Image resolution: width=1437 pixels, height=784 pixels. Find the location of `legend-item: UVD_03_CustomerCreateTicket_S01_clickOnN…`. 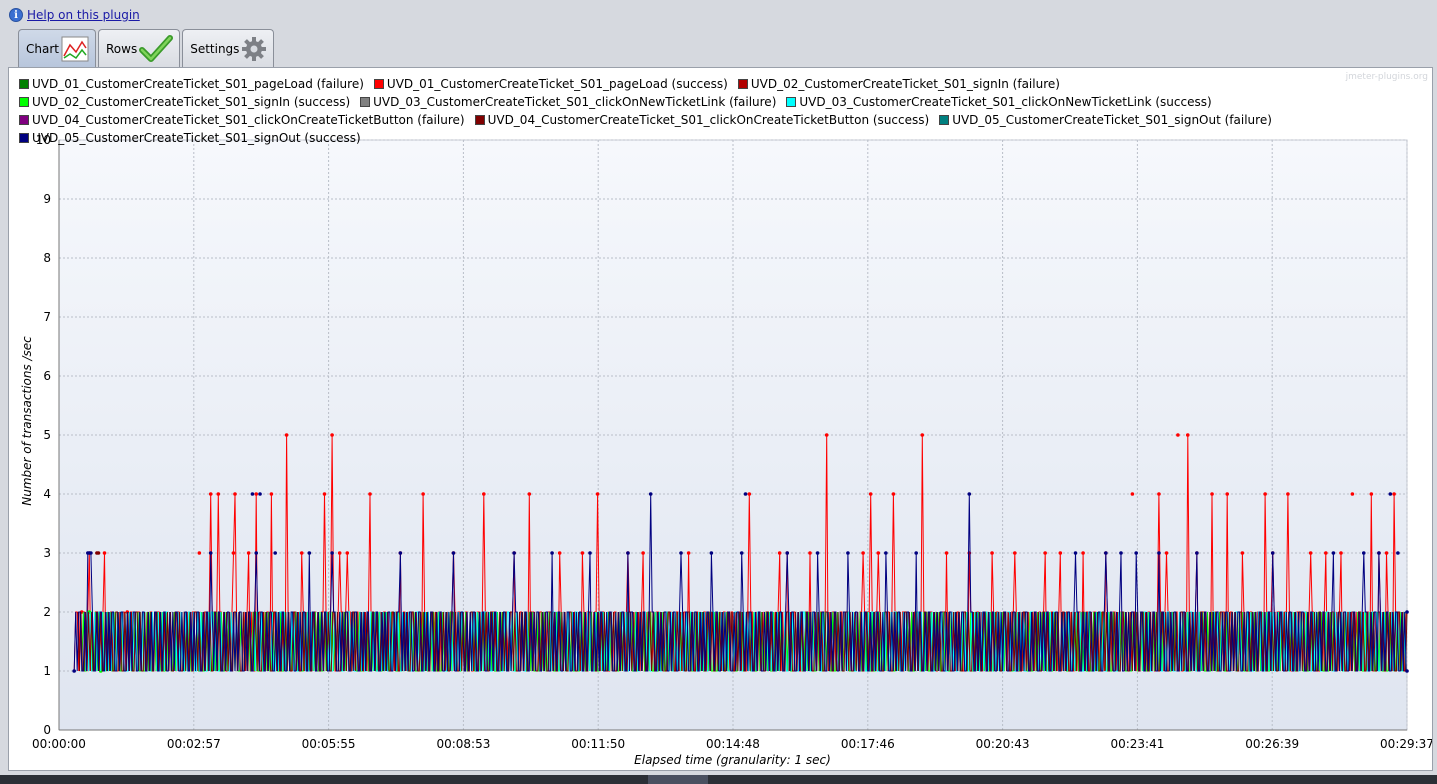

legend-item: UVD_03_CustomerCreateTicket_S01_clickOnN… is located at coordinates (568, 102).